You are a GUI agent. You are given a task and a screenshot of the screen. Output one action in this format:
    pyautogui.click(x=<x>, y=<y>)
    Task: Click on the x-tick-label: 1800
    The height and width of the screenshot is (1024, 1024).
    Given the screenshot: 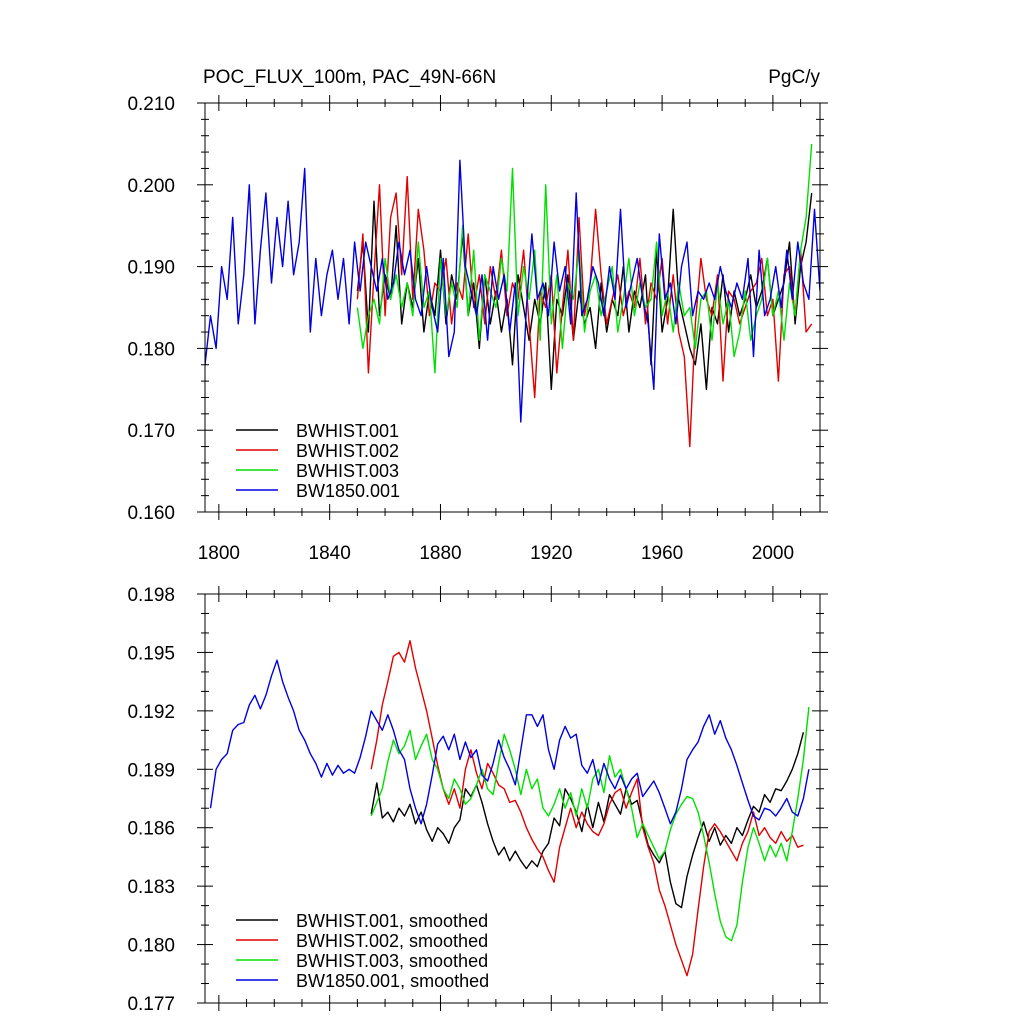 What is the action you would take?
    pyautogui.click(x=219, y=553)
    